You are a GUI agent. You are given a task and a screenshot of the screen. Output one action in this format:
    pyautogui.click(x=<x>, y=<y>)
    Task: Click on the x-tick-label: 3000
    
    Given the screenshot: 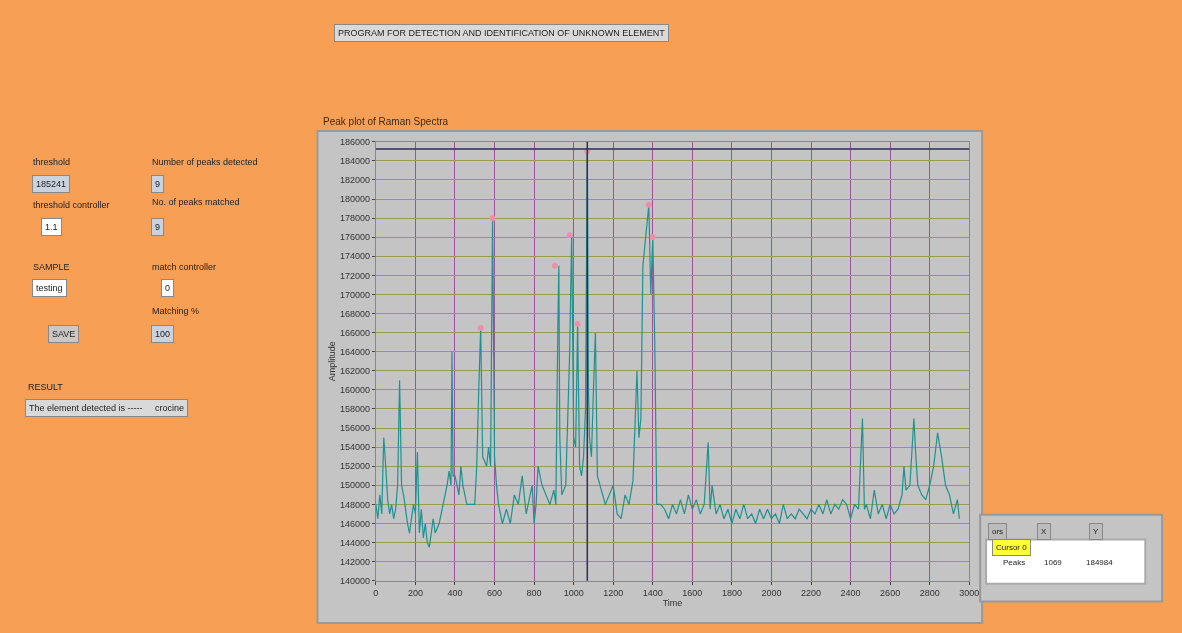 What is the action you would take?
    pyautogui.click(x=969, y=592)
    